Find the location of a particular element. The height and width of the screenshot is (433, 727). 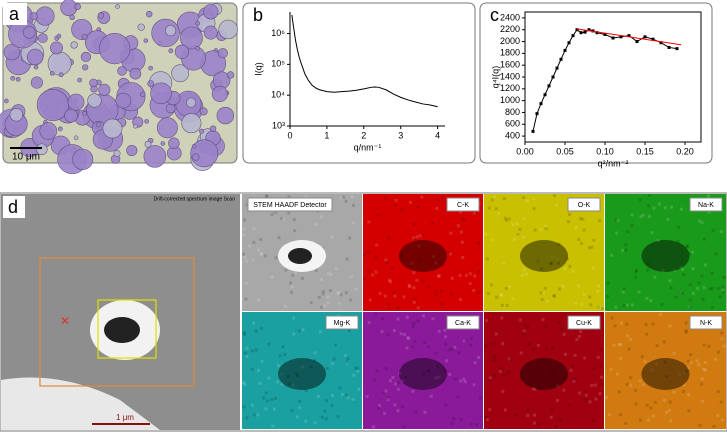

map-label: Na-K is located at coordinates (706, 205).